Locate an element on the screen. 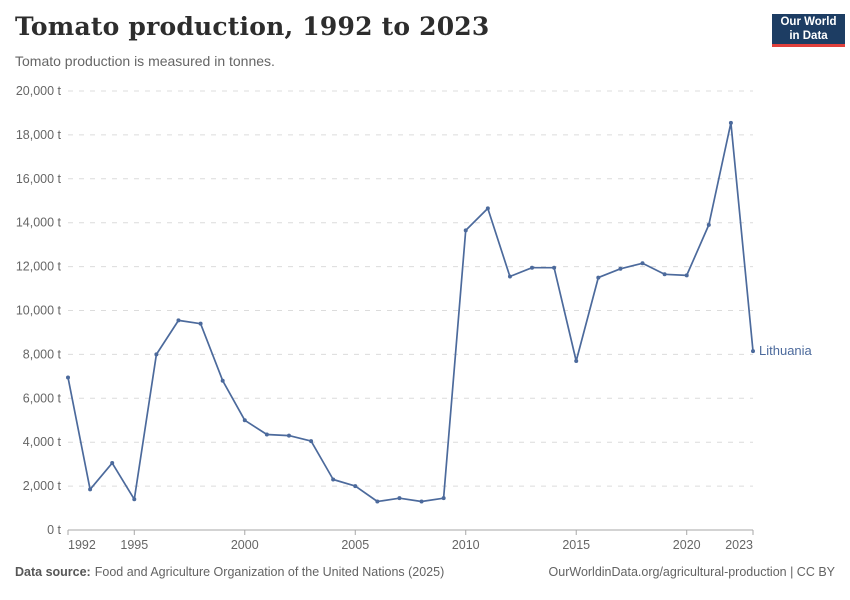 Image resolution: width=850 pixels, height=600 pixels. y-axis-label-20000: 20,000 t is located at coordinates (39, 91).